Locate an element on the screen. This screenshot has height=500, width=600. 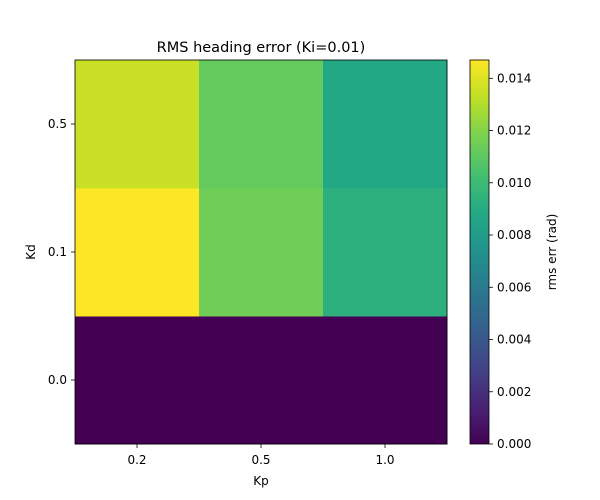
colorbar-tick-label: 0.002 is located at coordinates (514, 392).